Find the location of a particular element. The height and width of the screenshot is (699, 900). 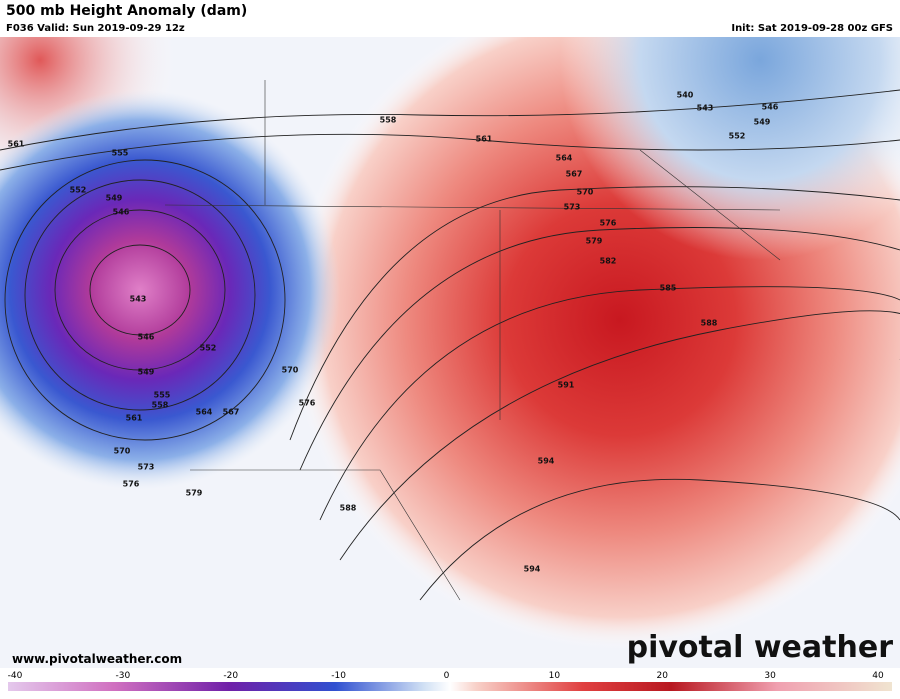

colorbar-ticks: -40 -30 -20 -10 0 10 20 30 40 is located at coordinates (446, 676).